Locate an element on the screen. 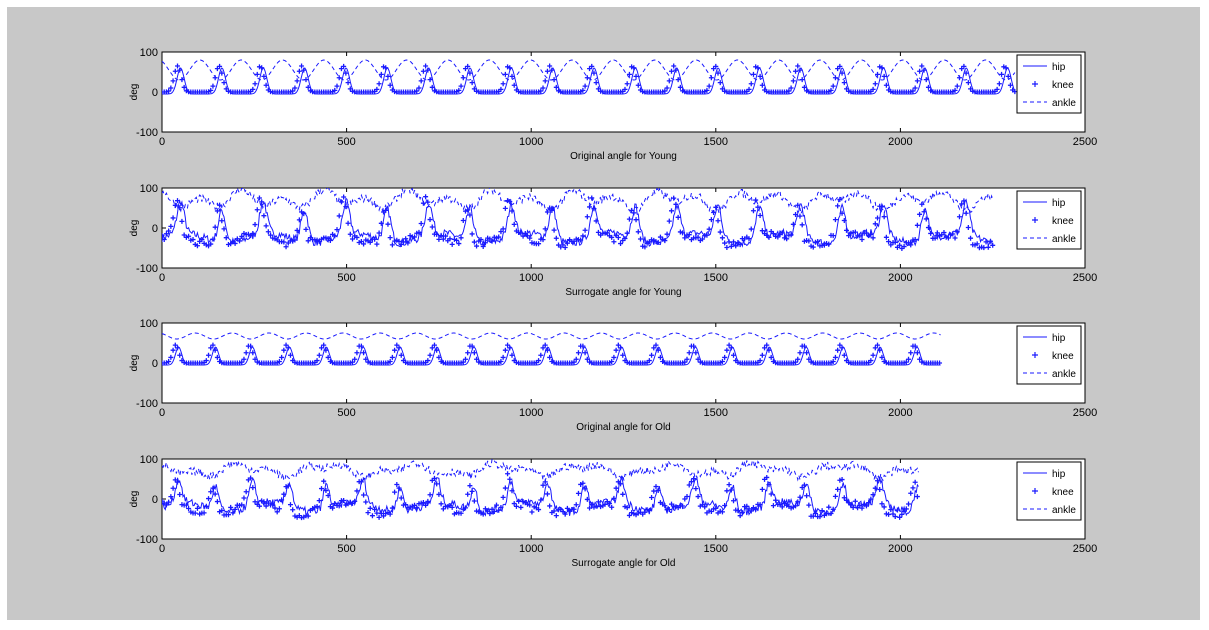 The height and width of the screenshot is (630, 1209). x-axis-label: Original angle for Young is located at coordinates (623, 156).